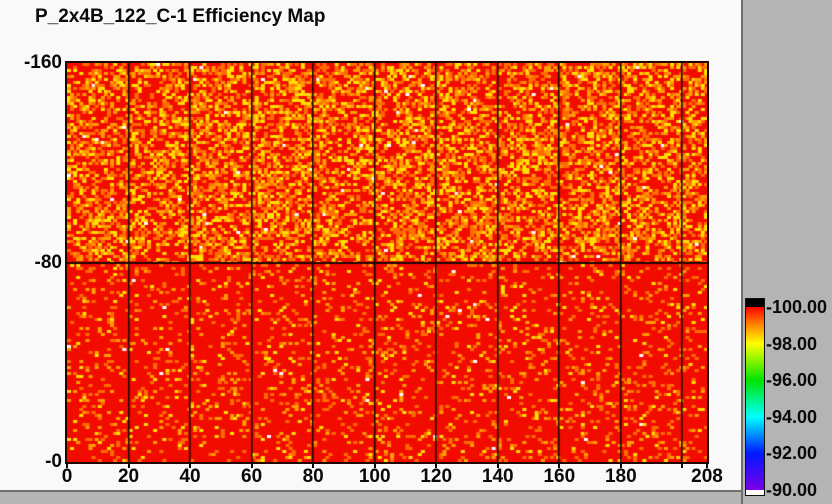 This screenshot has width=832, height=504. What do you see at coordinates (755, 492) in the screenshot?
I see `colorbar-bottom-cap` at bounding box center [755, 492].